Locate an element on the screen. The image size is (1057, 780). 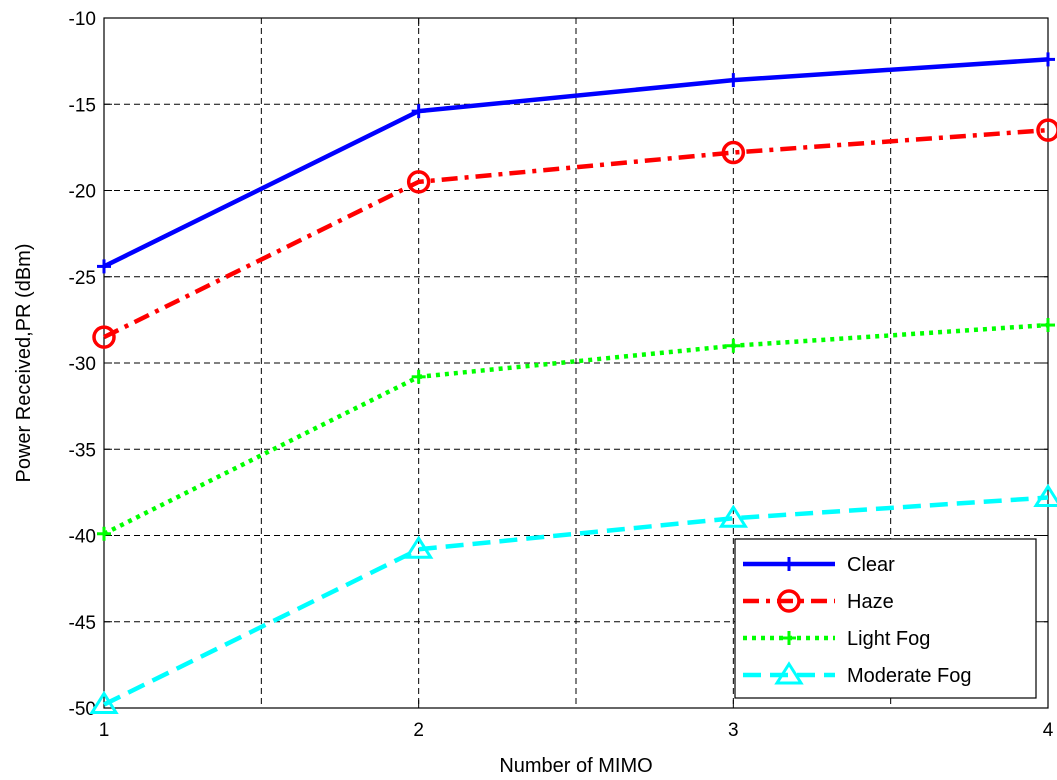
y-tick-label-7: -15 is located at coordinates (82, 105).